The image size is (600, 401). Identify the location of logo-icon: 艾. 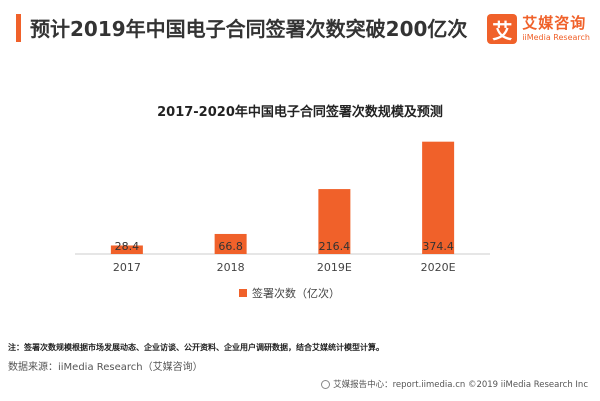
(502, 29).